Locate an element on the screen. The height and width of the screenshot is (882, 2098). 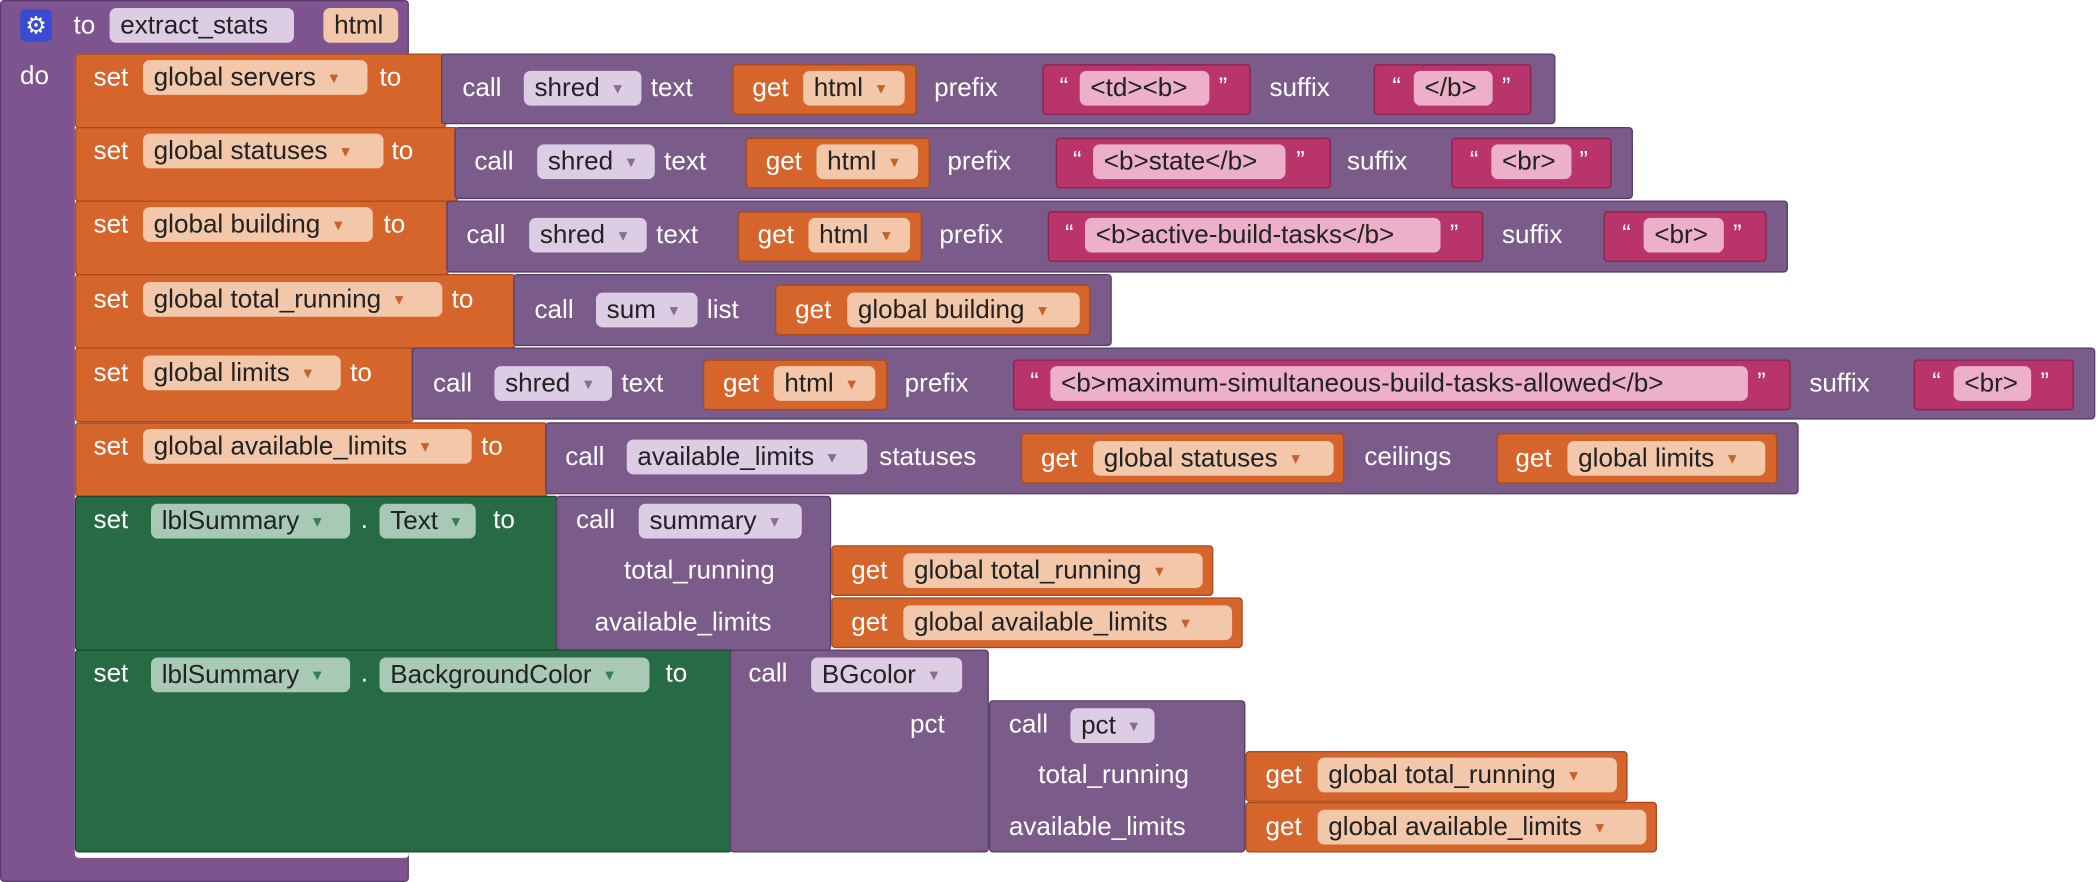
procedure-name: sum is located at coordinates (631, 310).